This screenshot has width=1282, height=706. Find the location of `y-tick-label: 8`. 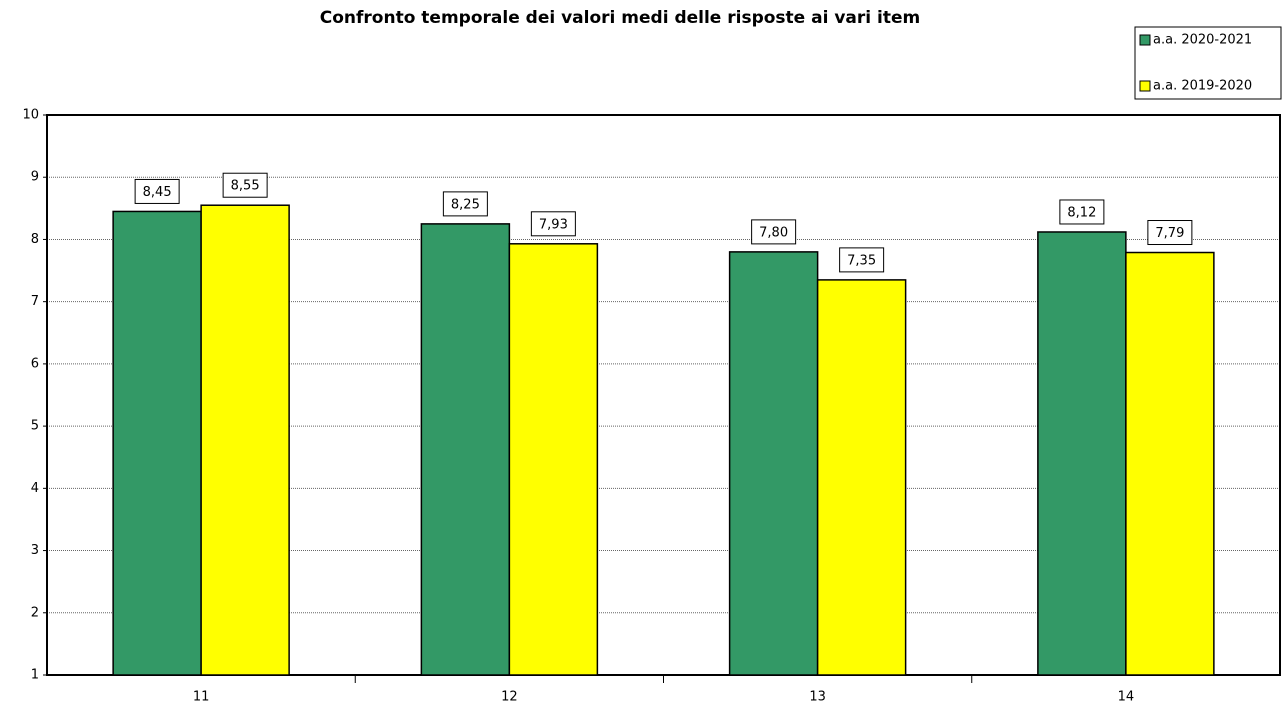

y-tick-label: 8 is located at coordinates (35, 239).